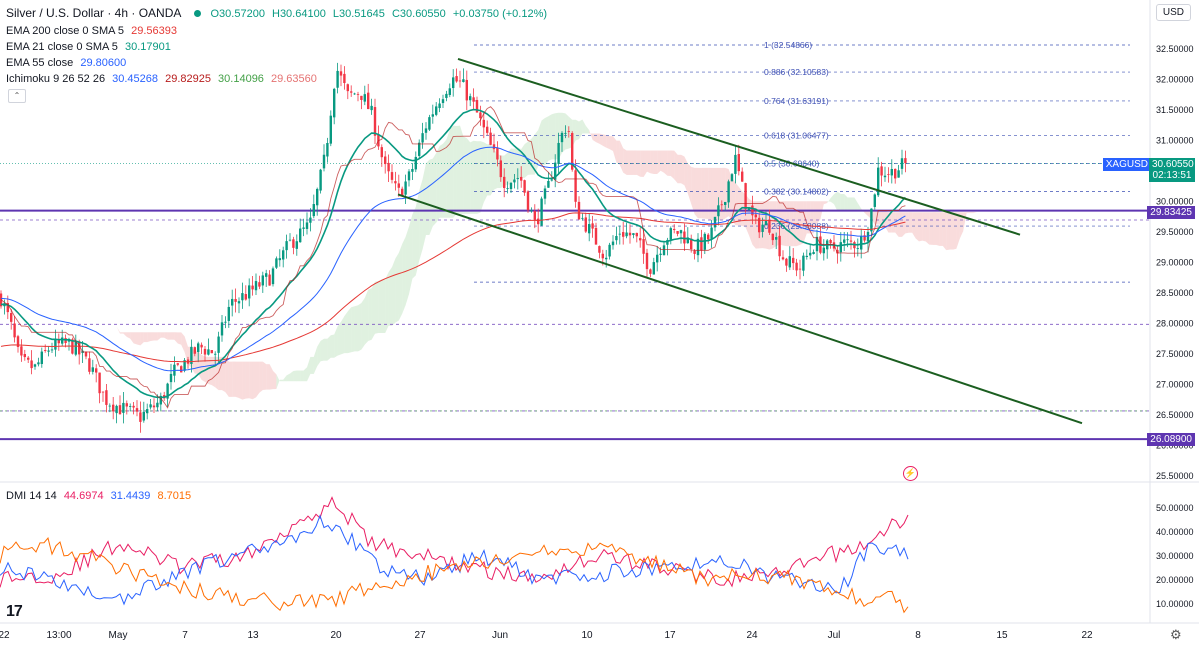 The height and width of the screenshot is (647, 1199). Describe the element at coordinates (1175, 293) in the screenshot. I see `price-tick-label: 28.50000` at that location.